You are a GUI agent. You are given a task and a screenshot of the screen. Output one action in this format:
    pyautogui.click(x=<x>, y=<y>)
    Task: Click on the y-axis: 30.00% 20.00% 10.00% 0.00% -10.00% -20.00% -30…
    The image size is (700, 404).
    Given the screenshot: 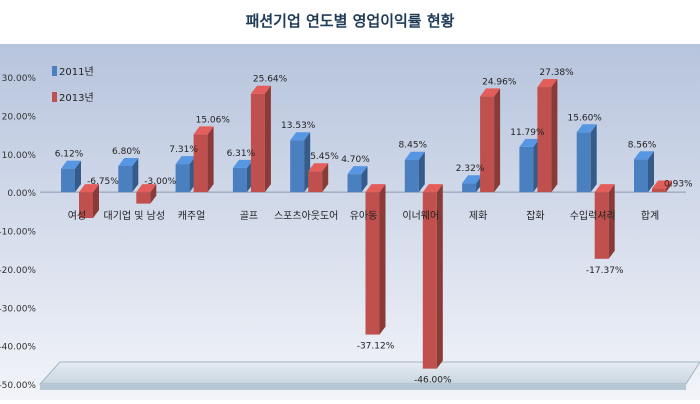 What is the action you would take?
    pyautogui.click(x=18, y=232)
    